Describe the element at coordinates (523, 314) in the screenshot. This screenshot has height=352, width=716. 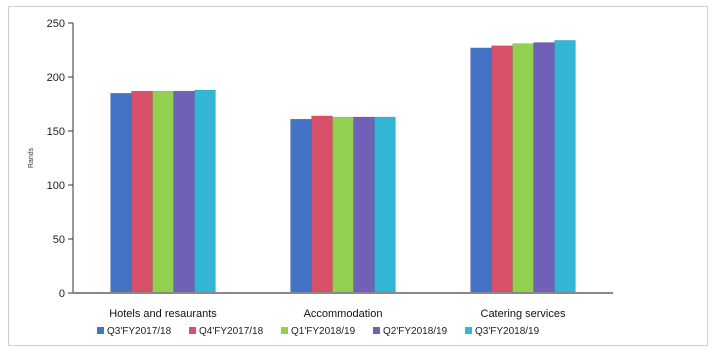
I see `x-category-label: Catering services` at that location.